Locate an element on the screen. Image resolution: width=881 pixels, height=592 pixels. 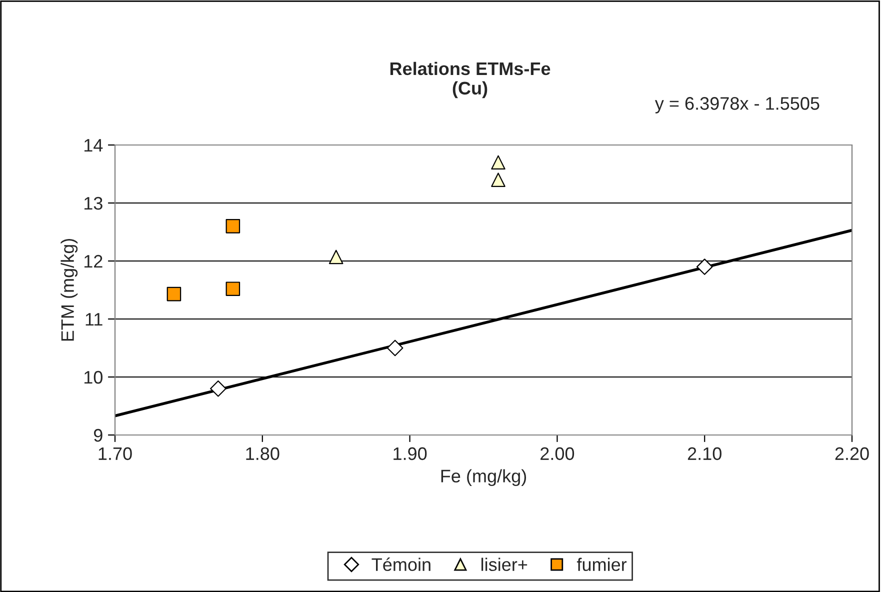
x-axis-title: Fe (mg/kg) is located at coordinates (483, 477).